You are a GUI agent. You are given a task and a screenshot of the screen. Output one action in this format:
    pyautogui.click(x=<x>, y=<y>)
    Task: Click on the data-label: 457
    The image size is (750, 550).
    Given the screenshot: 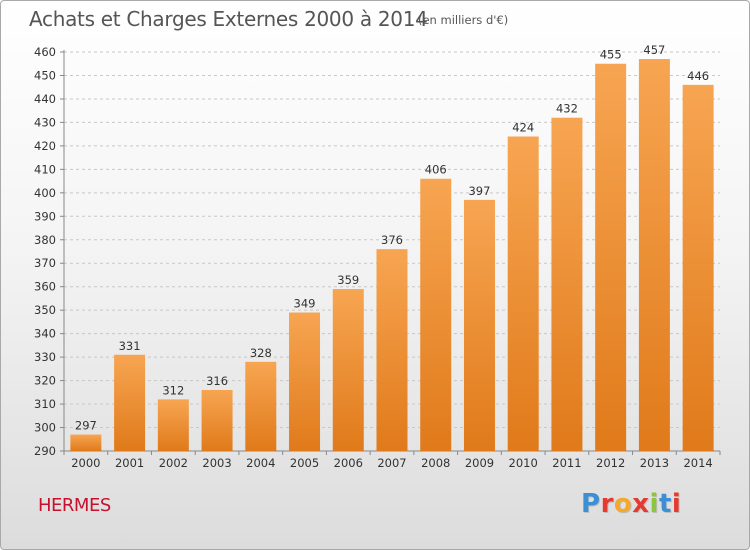 What is the action you would take?
    pyautogui.click(x=654, y=50)
    